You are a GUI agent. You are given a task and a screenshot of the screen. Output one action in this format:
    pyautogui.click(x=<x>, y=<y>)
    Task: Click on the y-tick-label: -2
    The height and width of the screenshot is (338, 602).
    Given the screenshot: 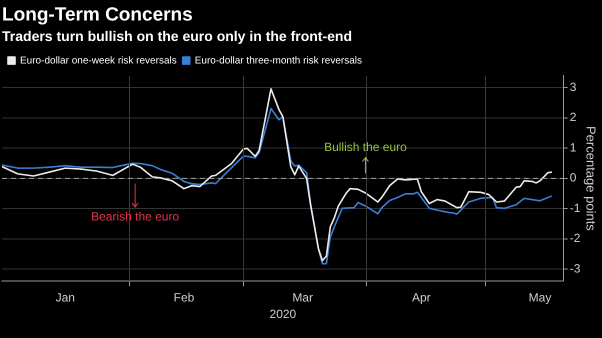 What is the action you would take?
    pyautogui.click(x=575, y=238)
    